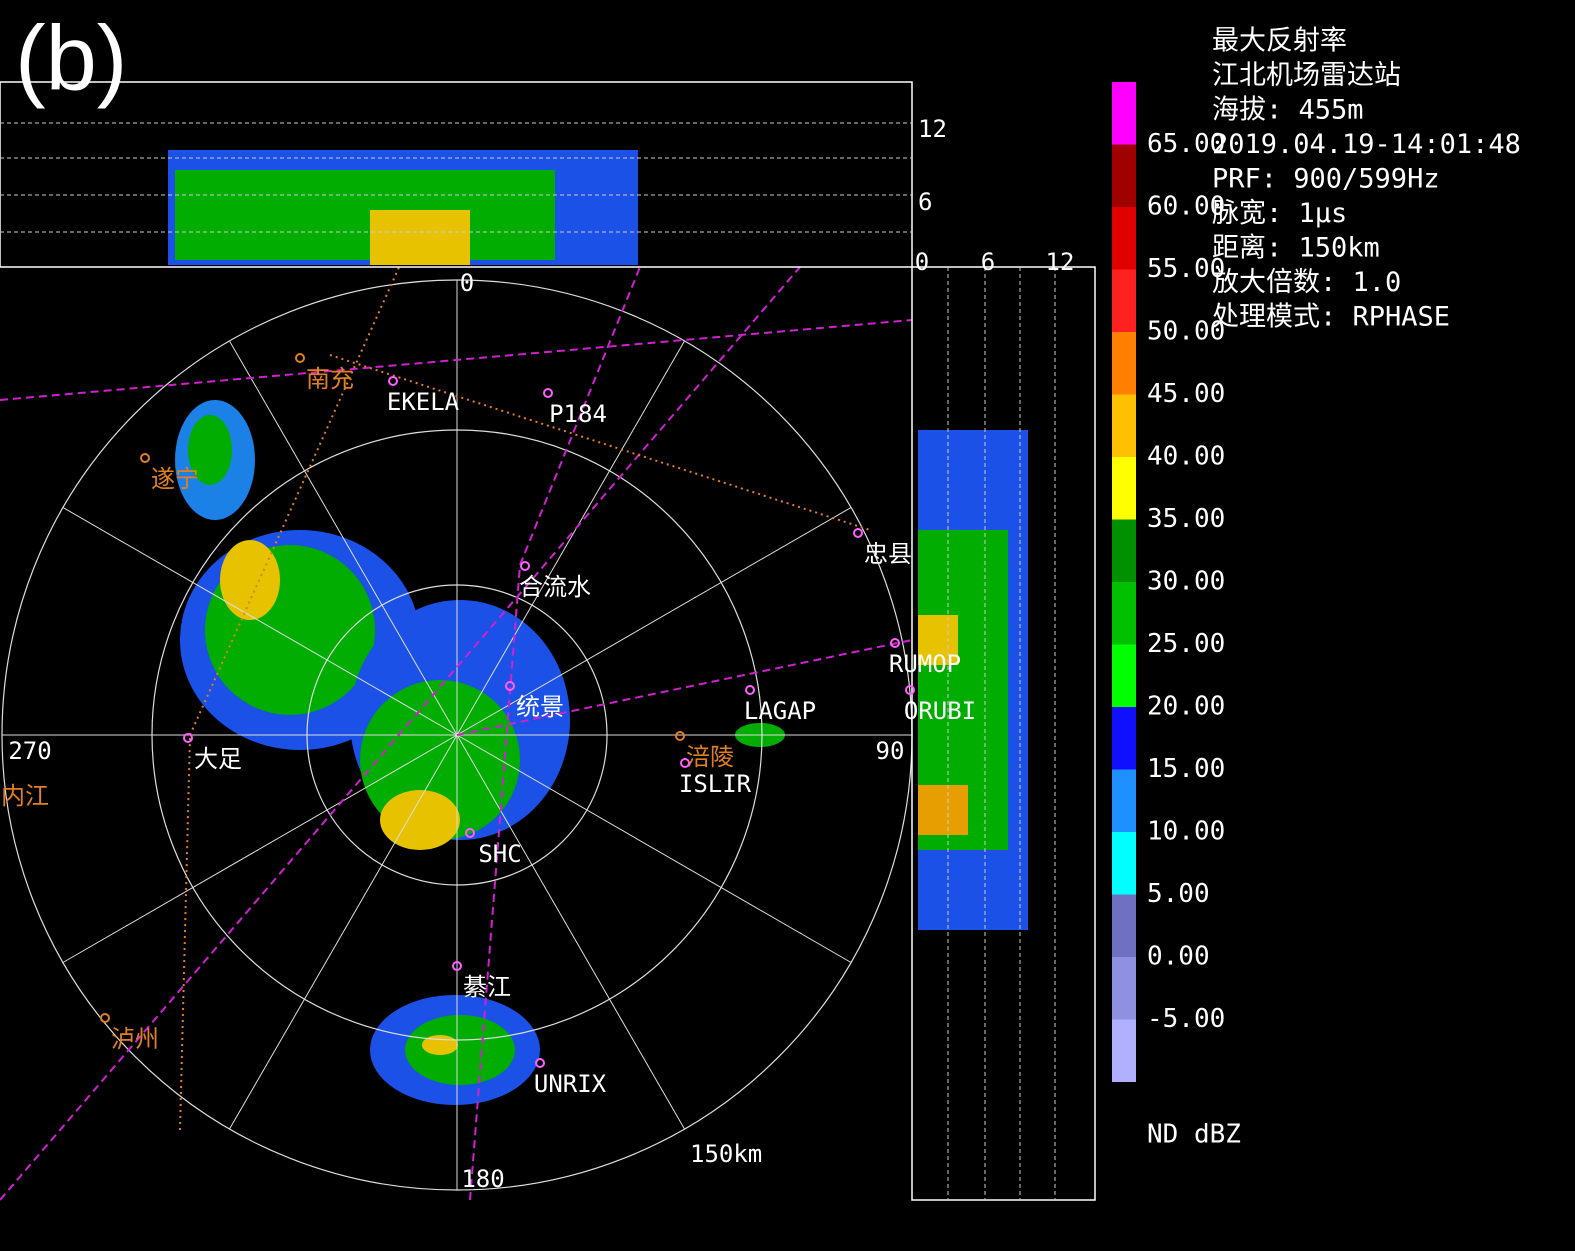 This screenshot has height=1251, width=1575. I want to click on place-label: EKELA, so click(423, 402).